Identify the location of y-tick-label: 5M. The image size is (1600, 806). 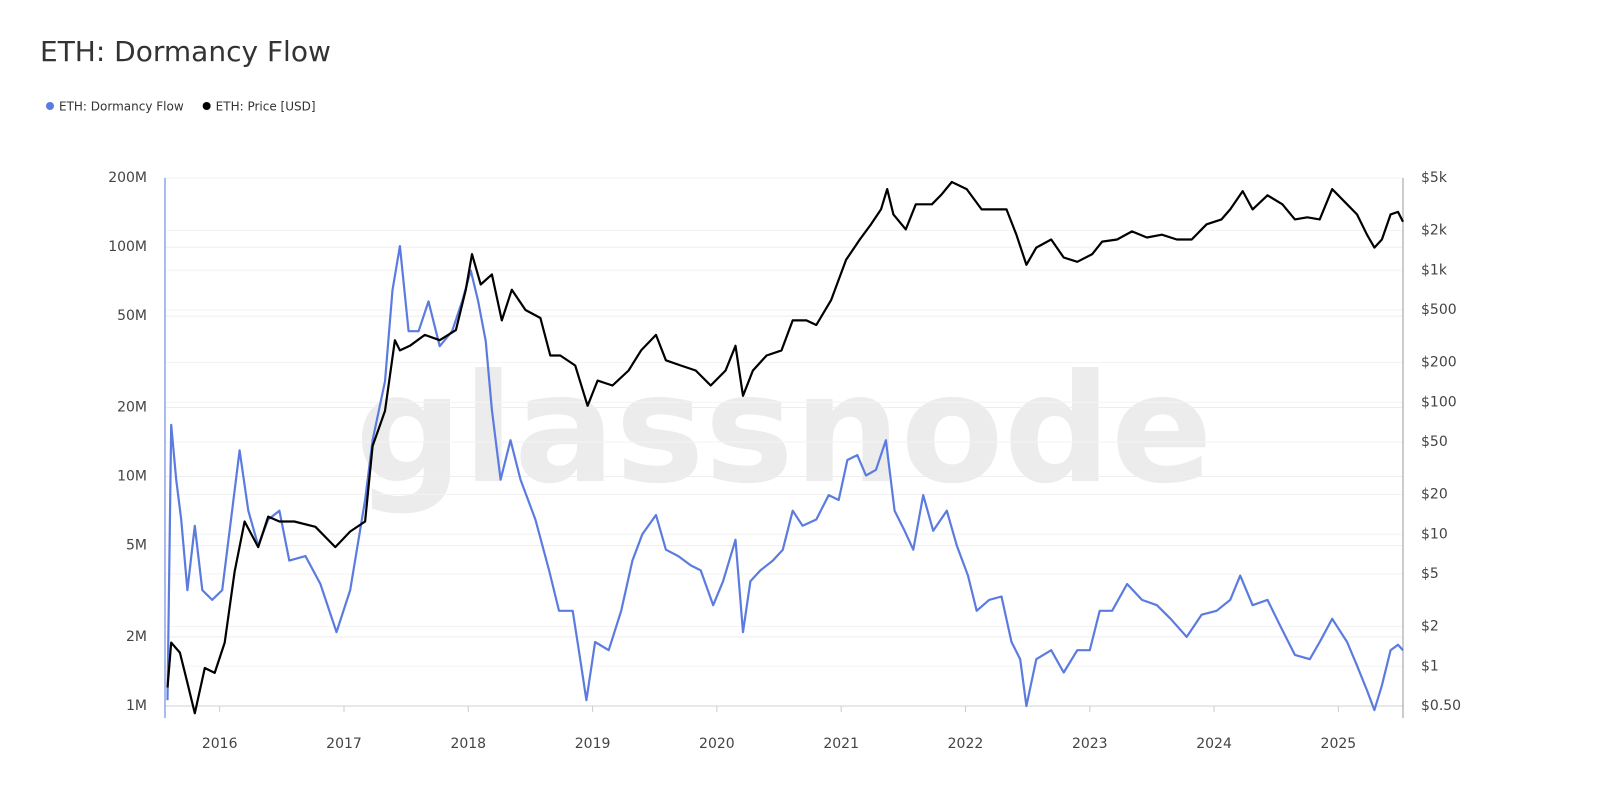
(136, 546).